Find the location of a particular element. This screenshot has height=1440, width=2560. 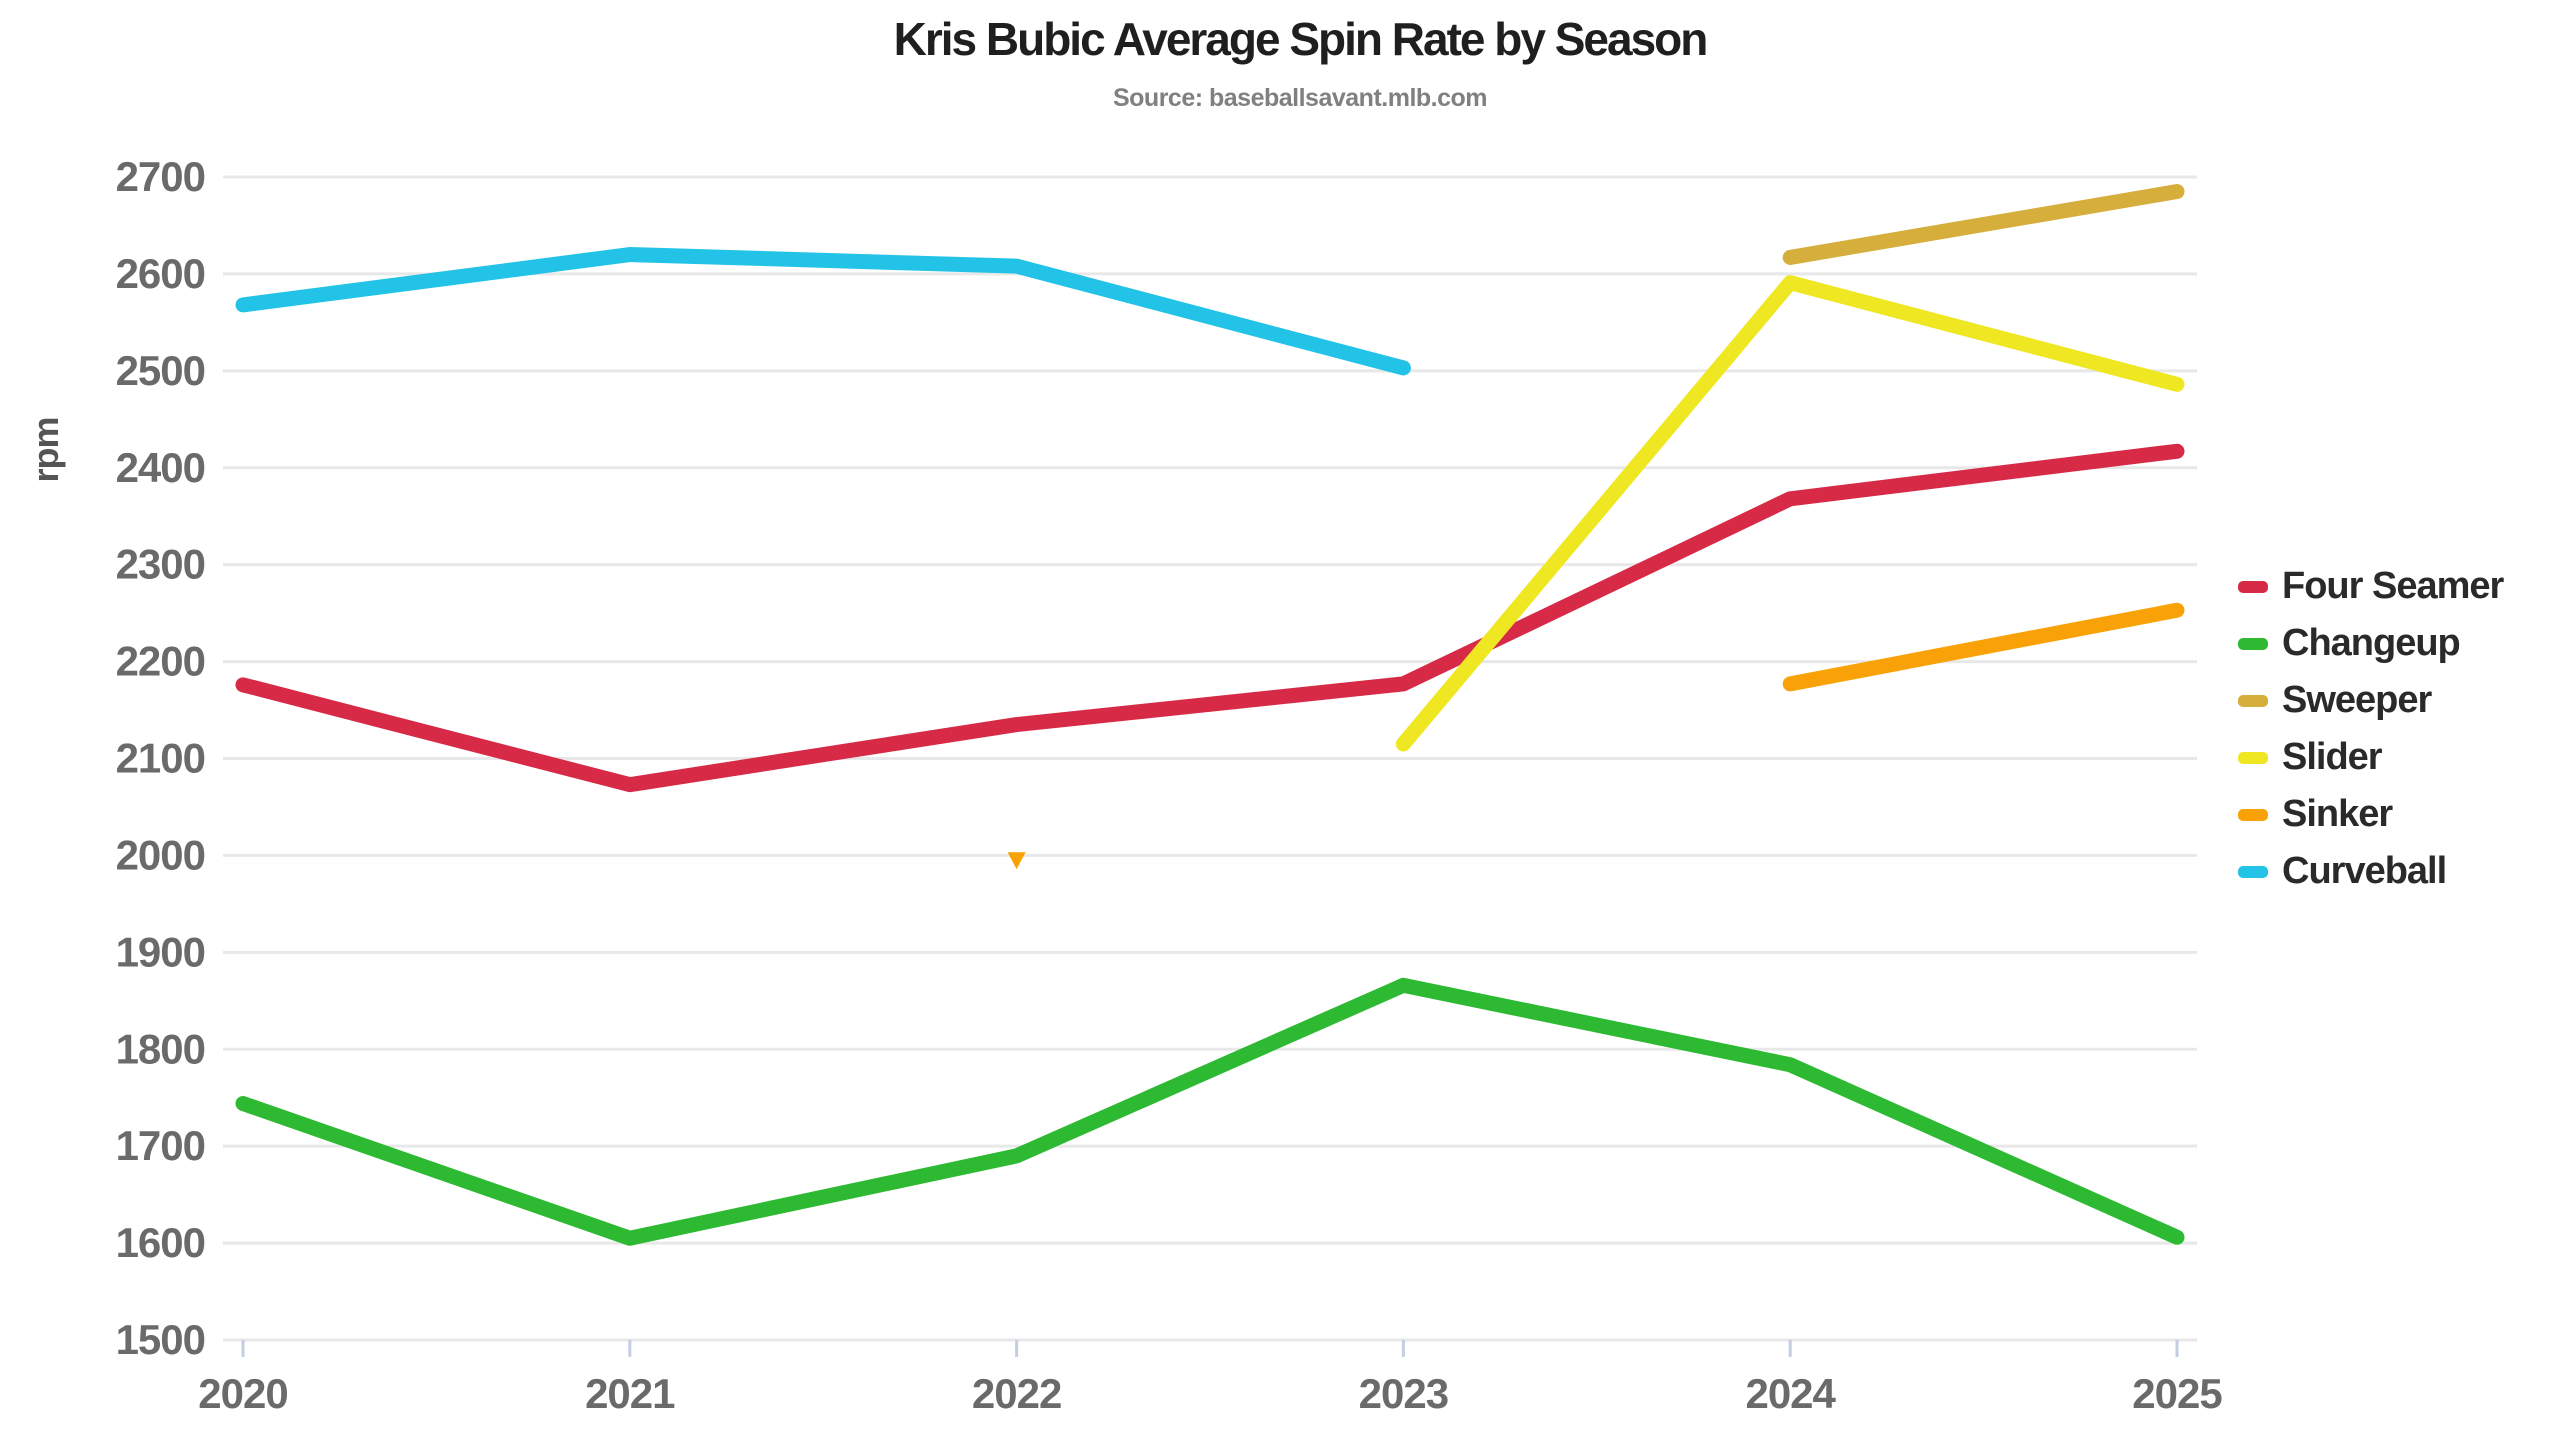

y-tick-label: 2700 is located at coordinates (160, 176).